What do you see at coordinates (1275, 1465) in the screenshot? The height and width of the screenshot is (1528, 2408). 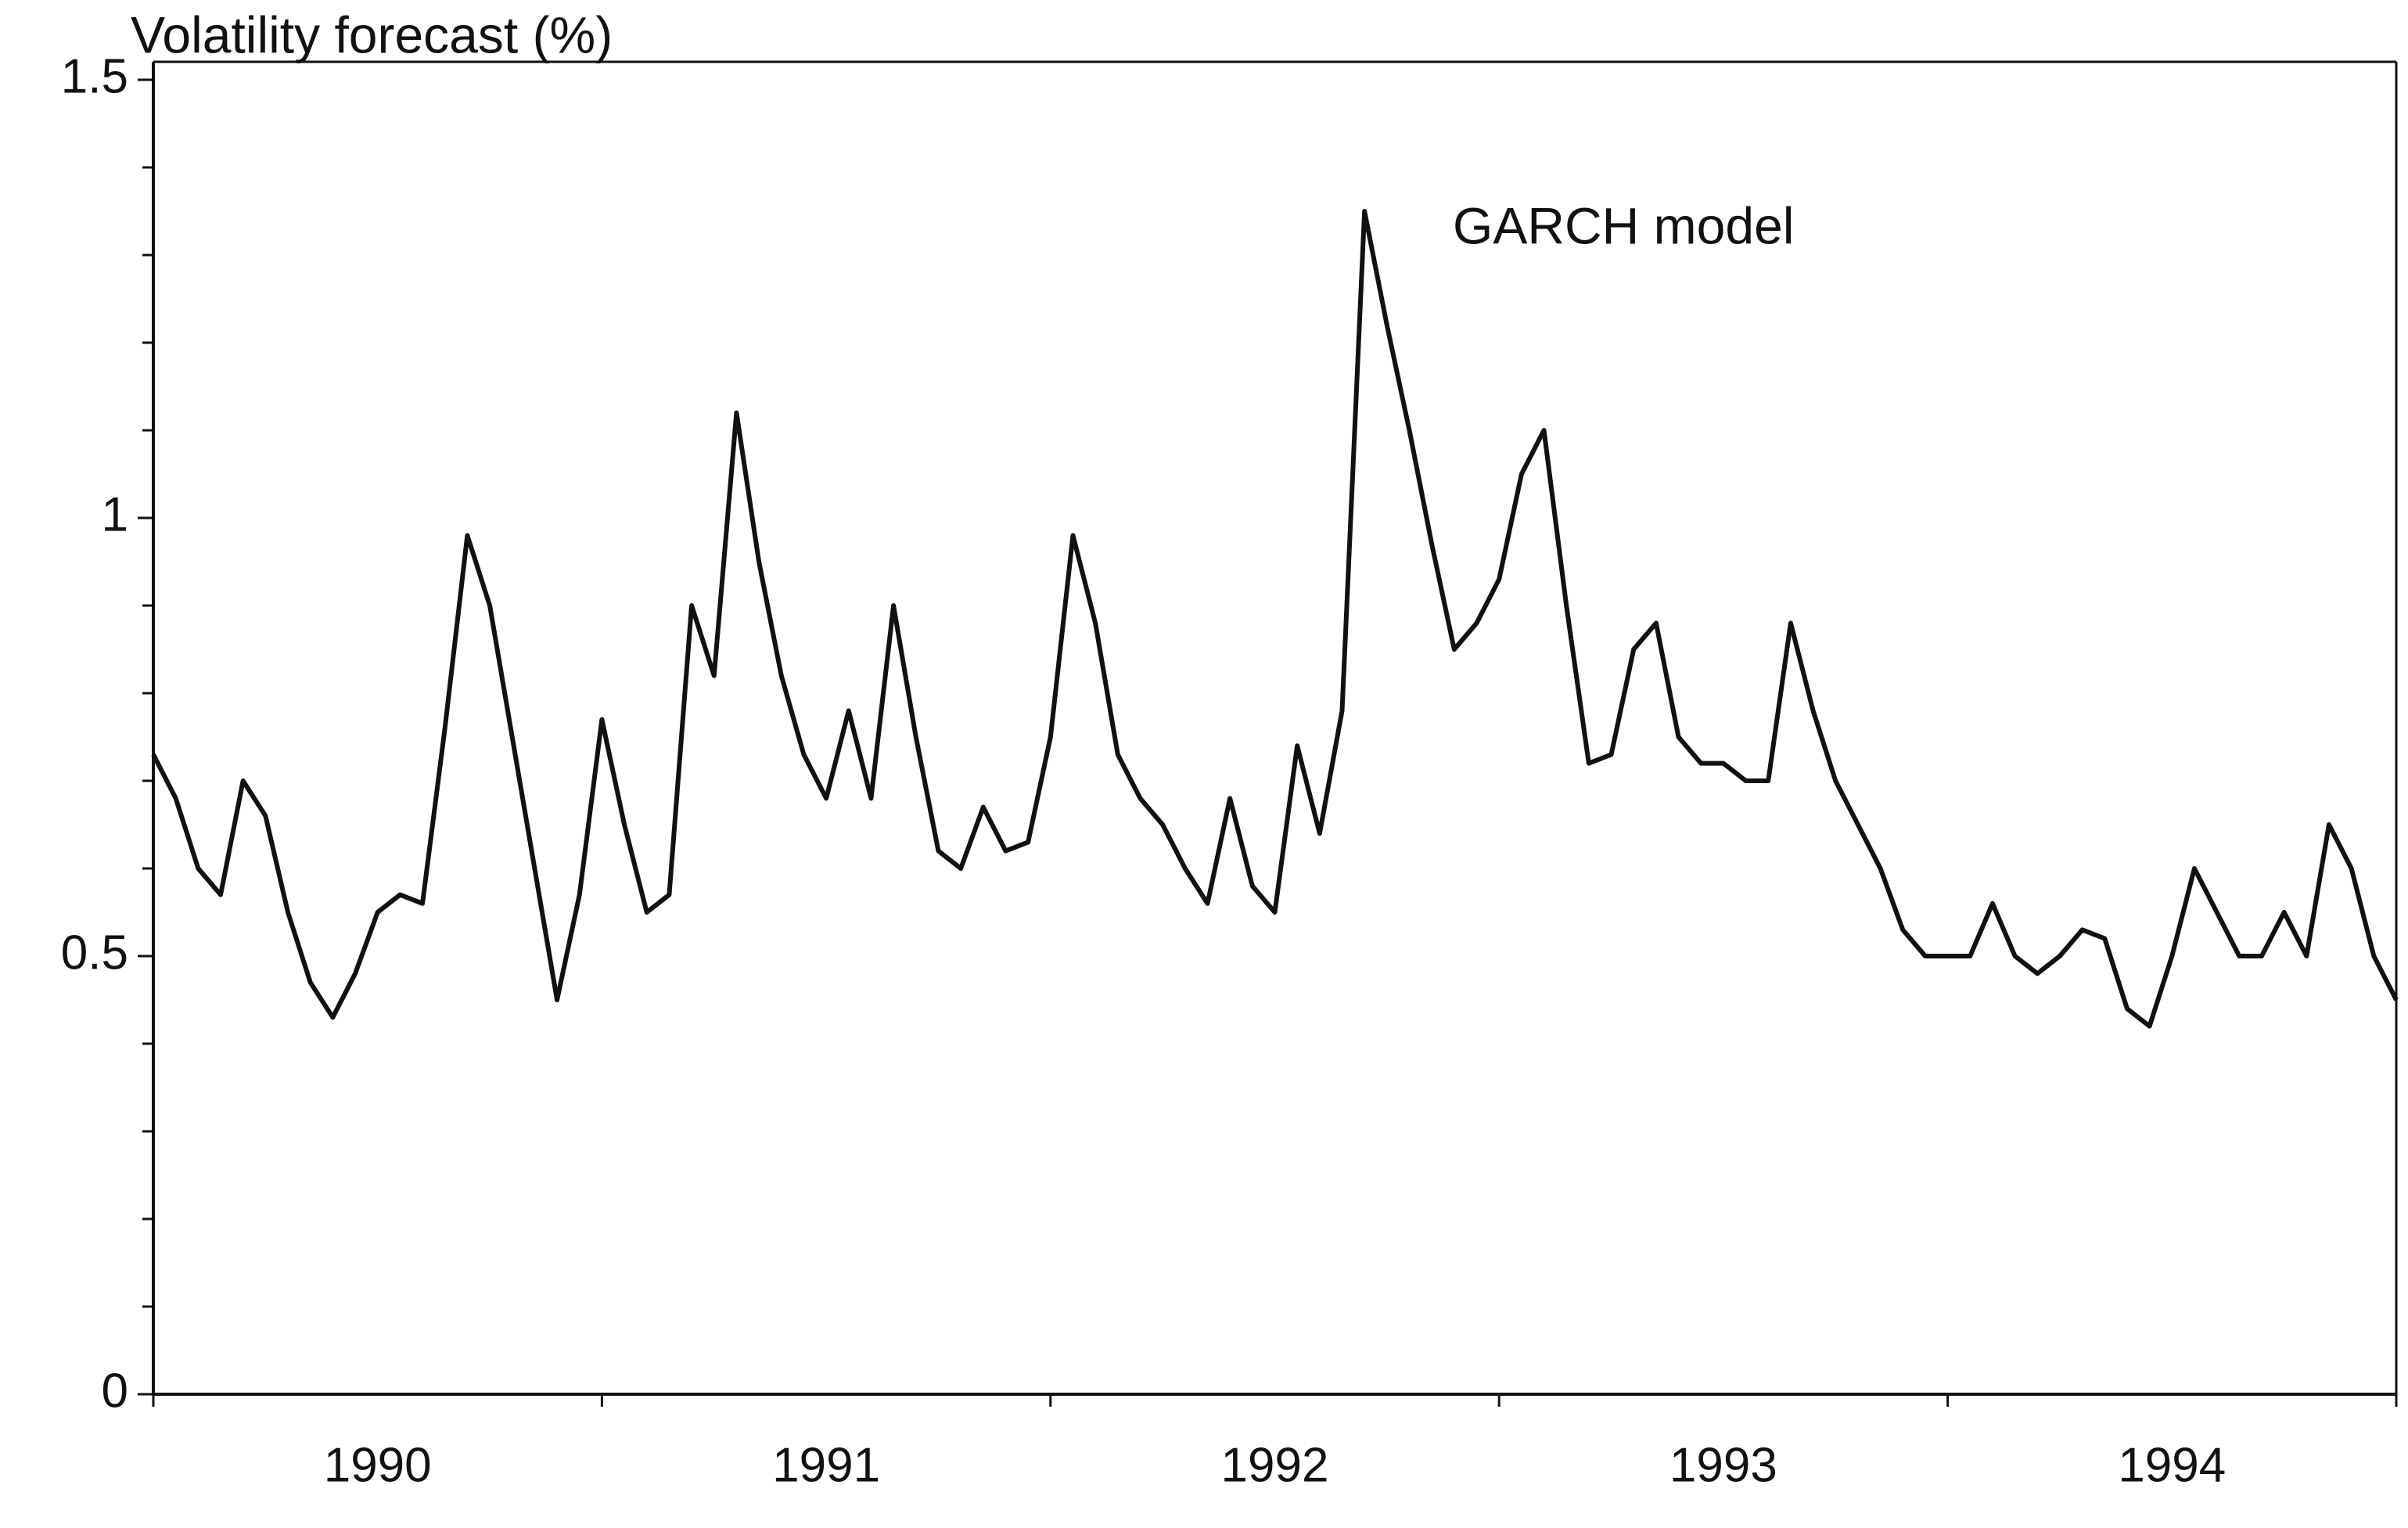 I see `x-tick-label: 1992` at bounding box center [1275, 1465].